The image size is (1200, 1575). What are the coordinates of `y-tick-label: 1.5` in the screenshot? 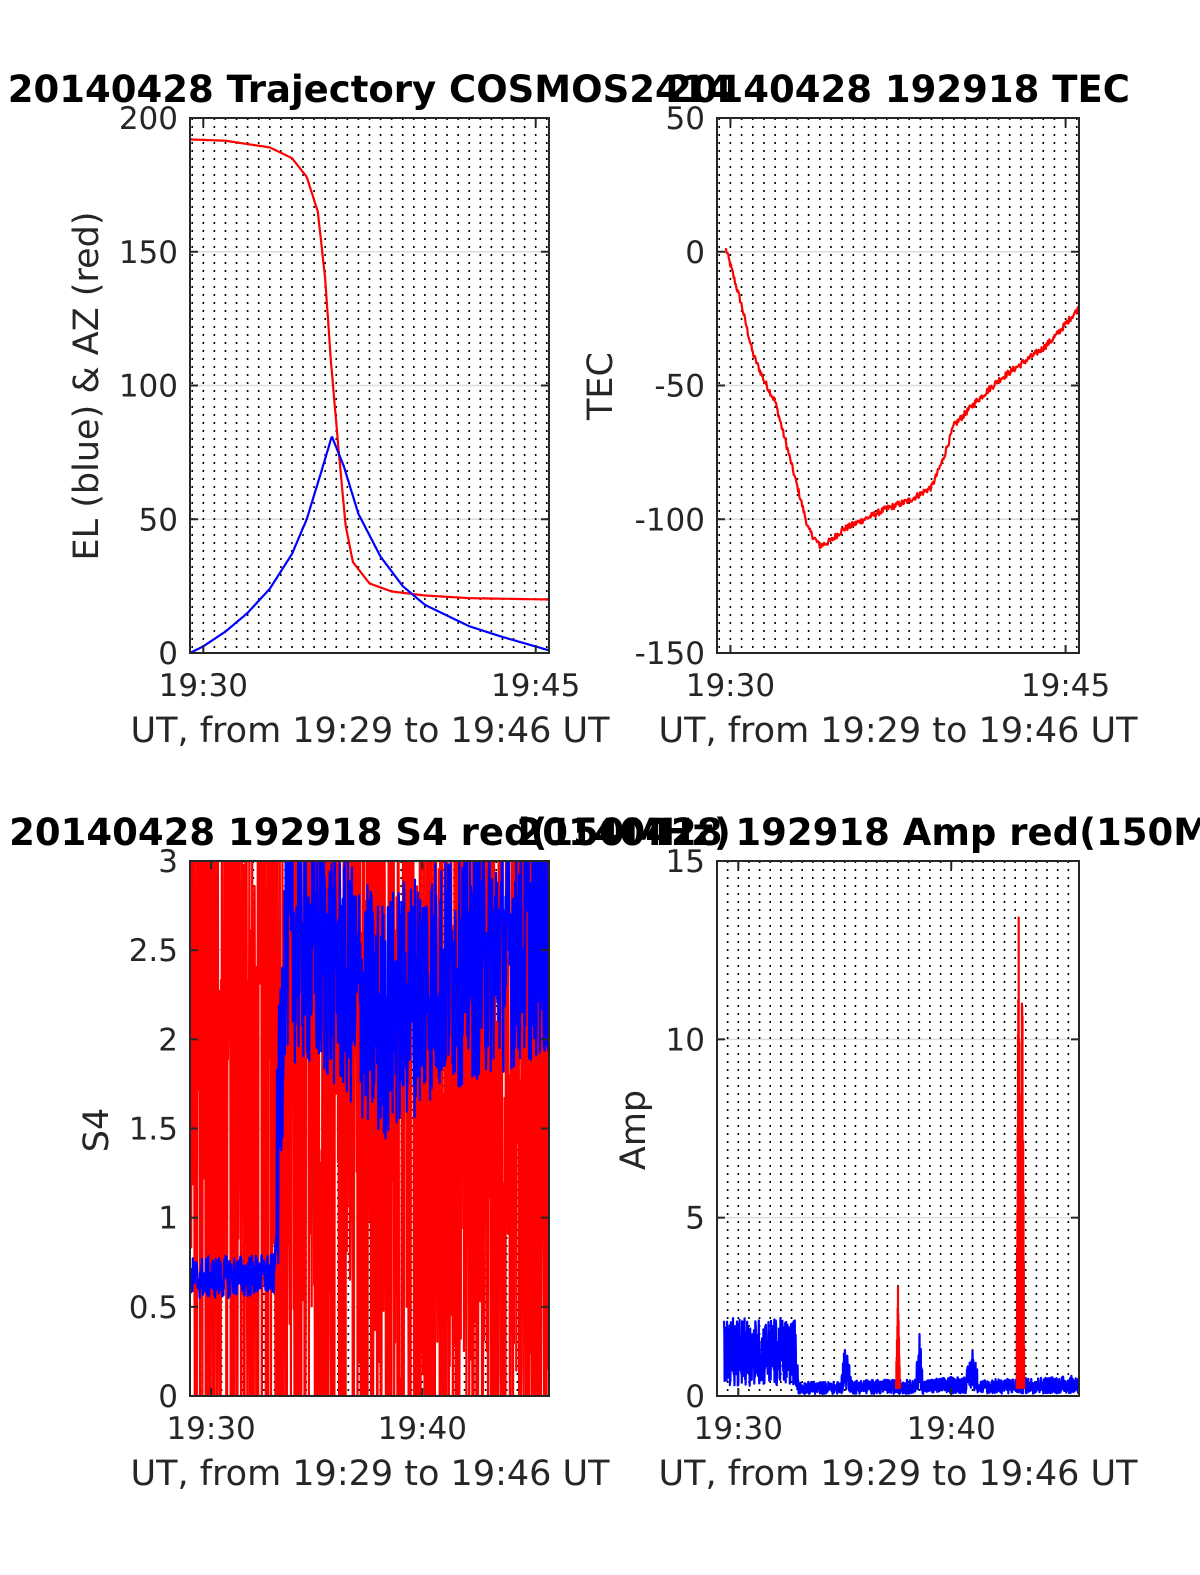 It's located at (153, 1130).